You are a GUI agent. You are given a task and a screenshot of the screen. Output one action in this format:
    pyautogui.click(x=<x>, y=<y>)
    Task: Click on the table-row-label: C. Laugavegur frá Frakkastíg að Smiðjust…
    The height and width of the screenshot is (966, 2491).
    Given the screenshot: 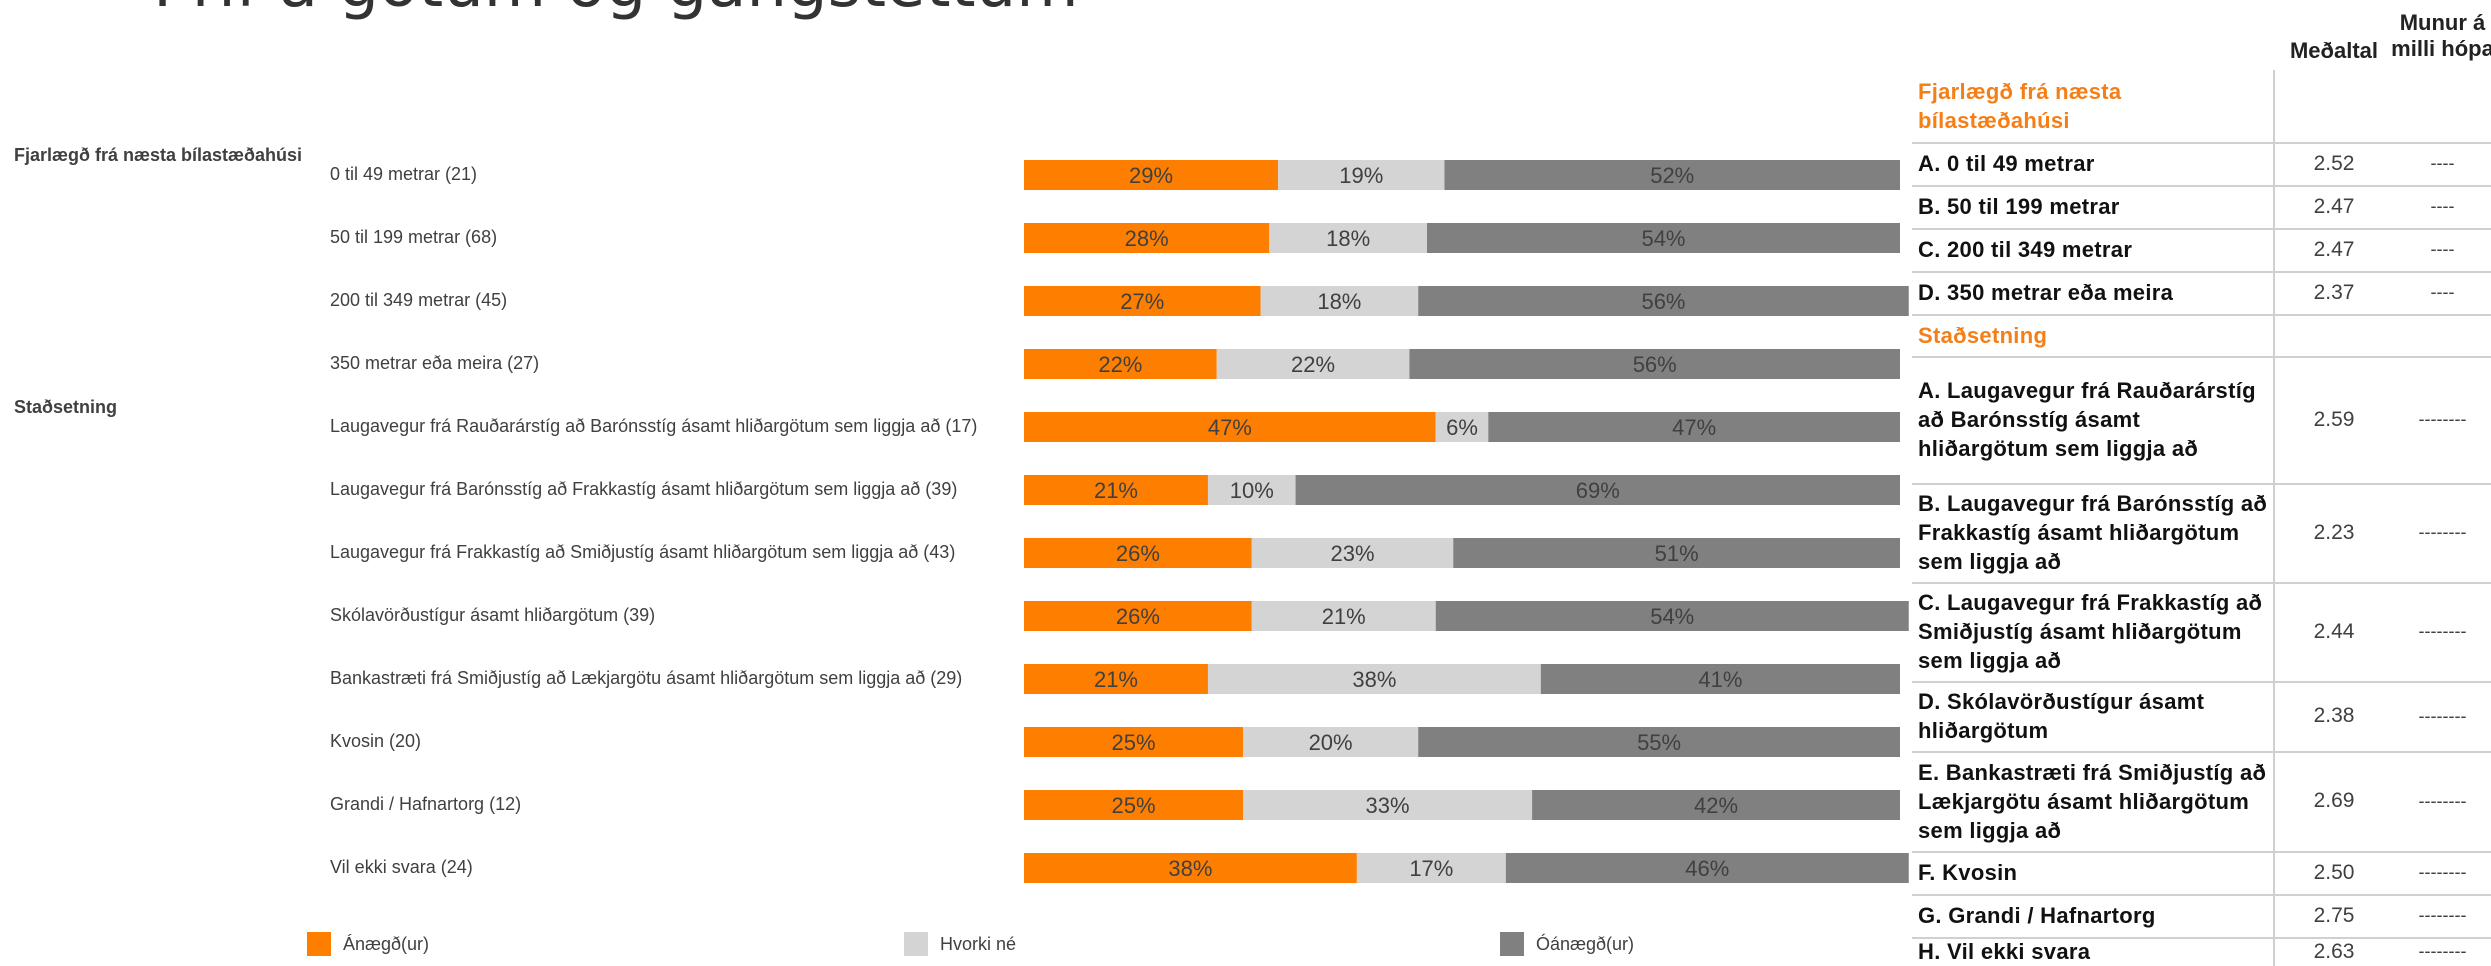 What is the action you would take?
    pyautogui.click(x=2090, y=631)
    